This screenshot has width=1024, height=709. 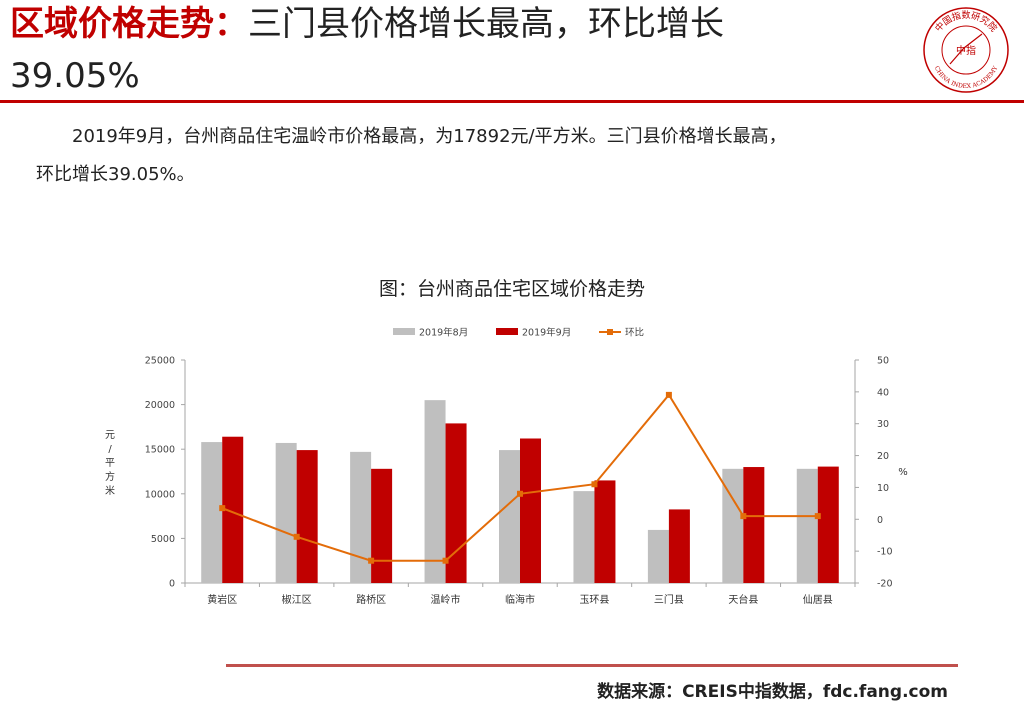 I want to click on y2-axis-label: %, so click(x=903, y=472).